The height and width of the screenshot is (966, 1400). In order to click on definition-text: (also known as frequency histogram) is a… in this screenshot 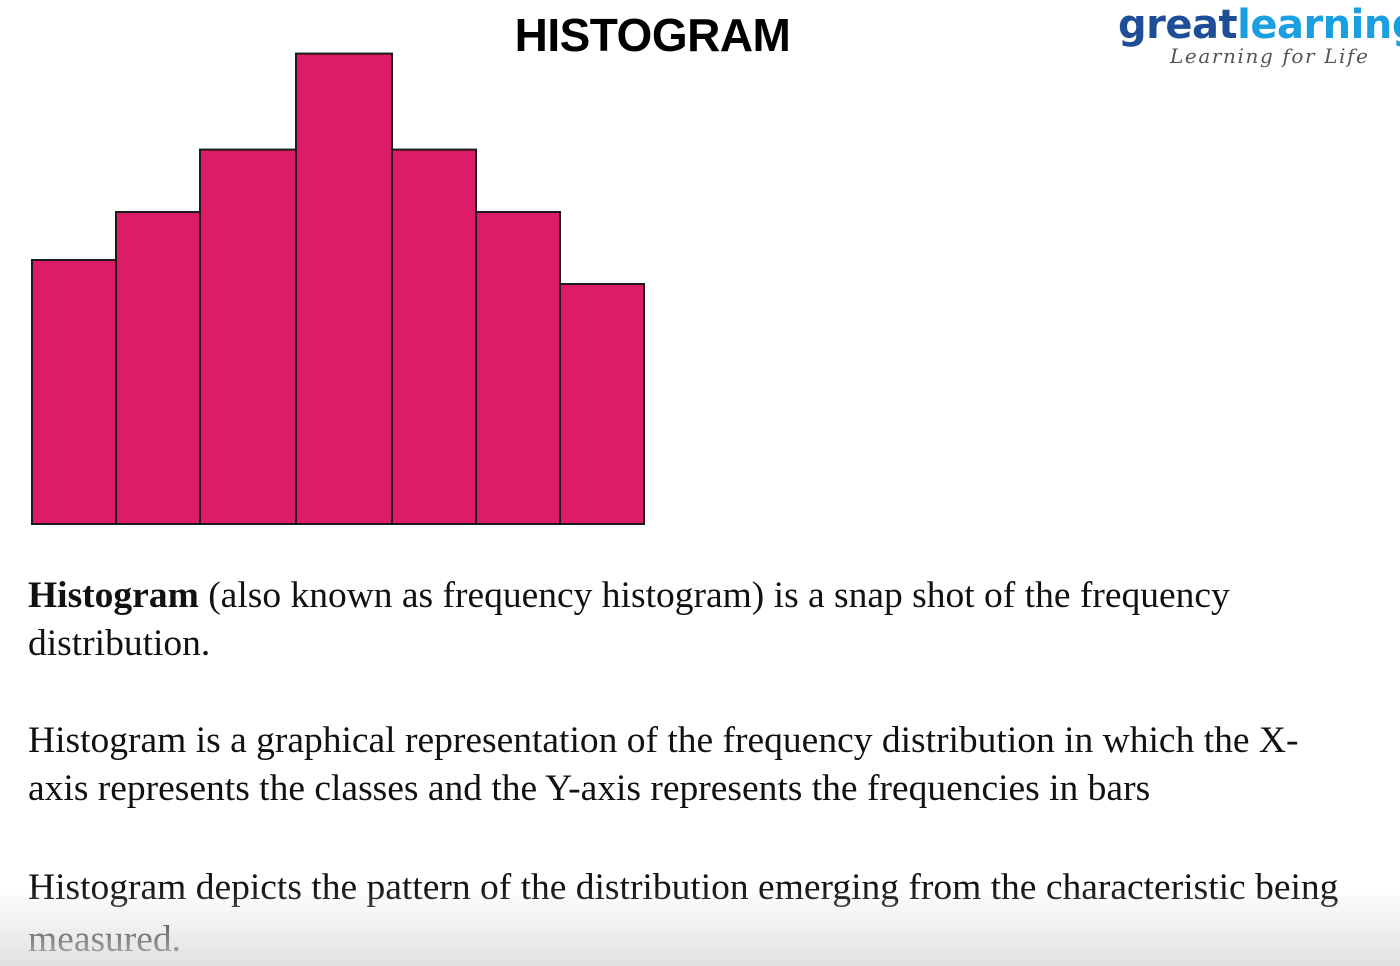, I will do `click(629, 619)`.